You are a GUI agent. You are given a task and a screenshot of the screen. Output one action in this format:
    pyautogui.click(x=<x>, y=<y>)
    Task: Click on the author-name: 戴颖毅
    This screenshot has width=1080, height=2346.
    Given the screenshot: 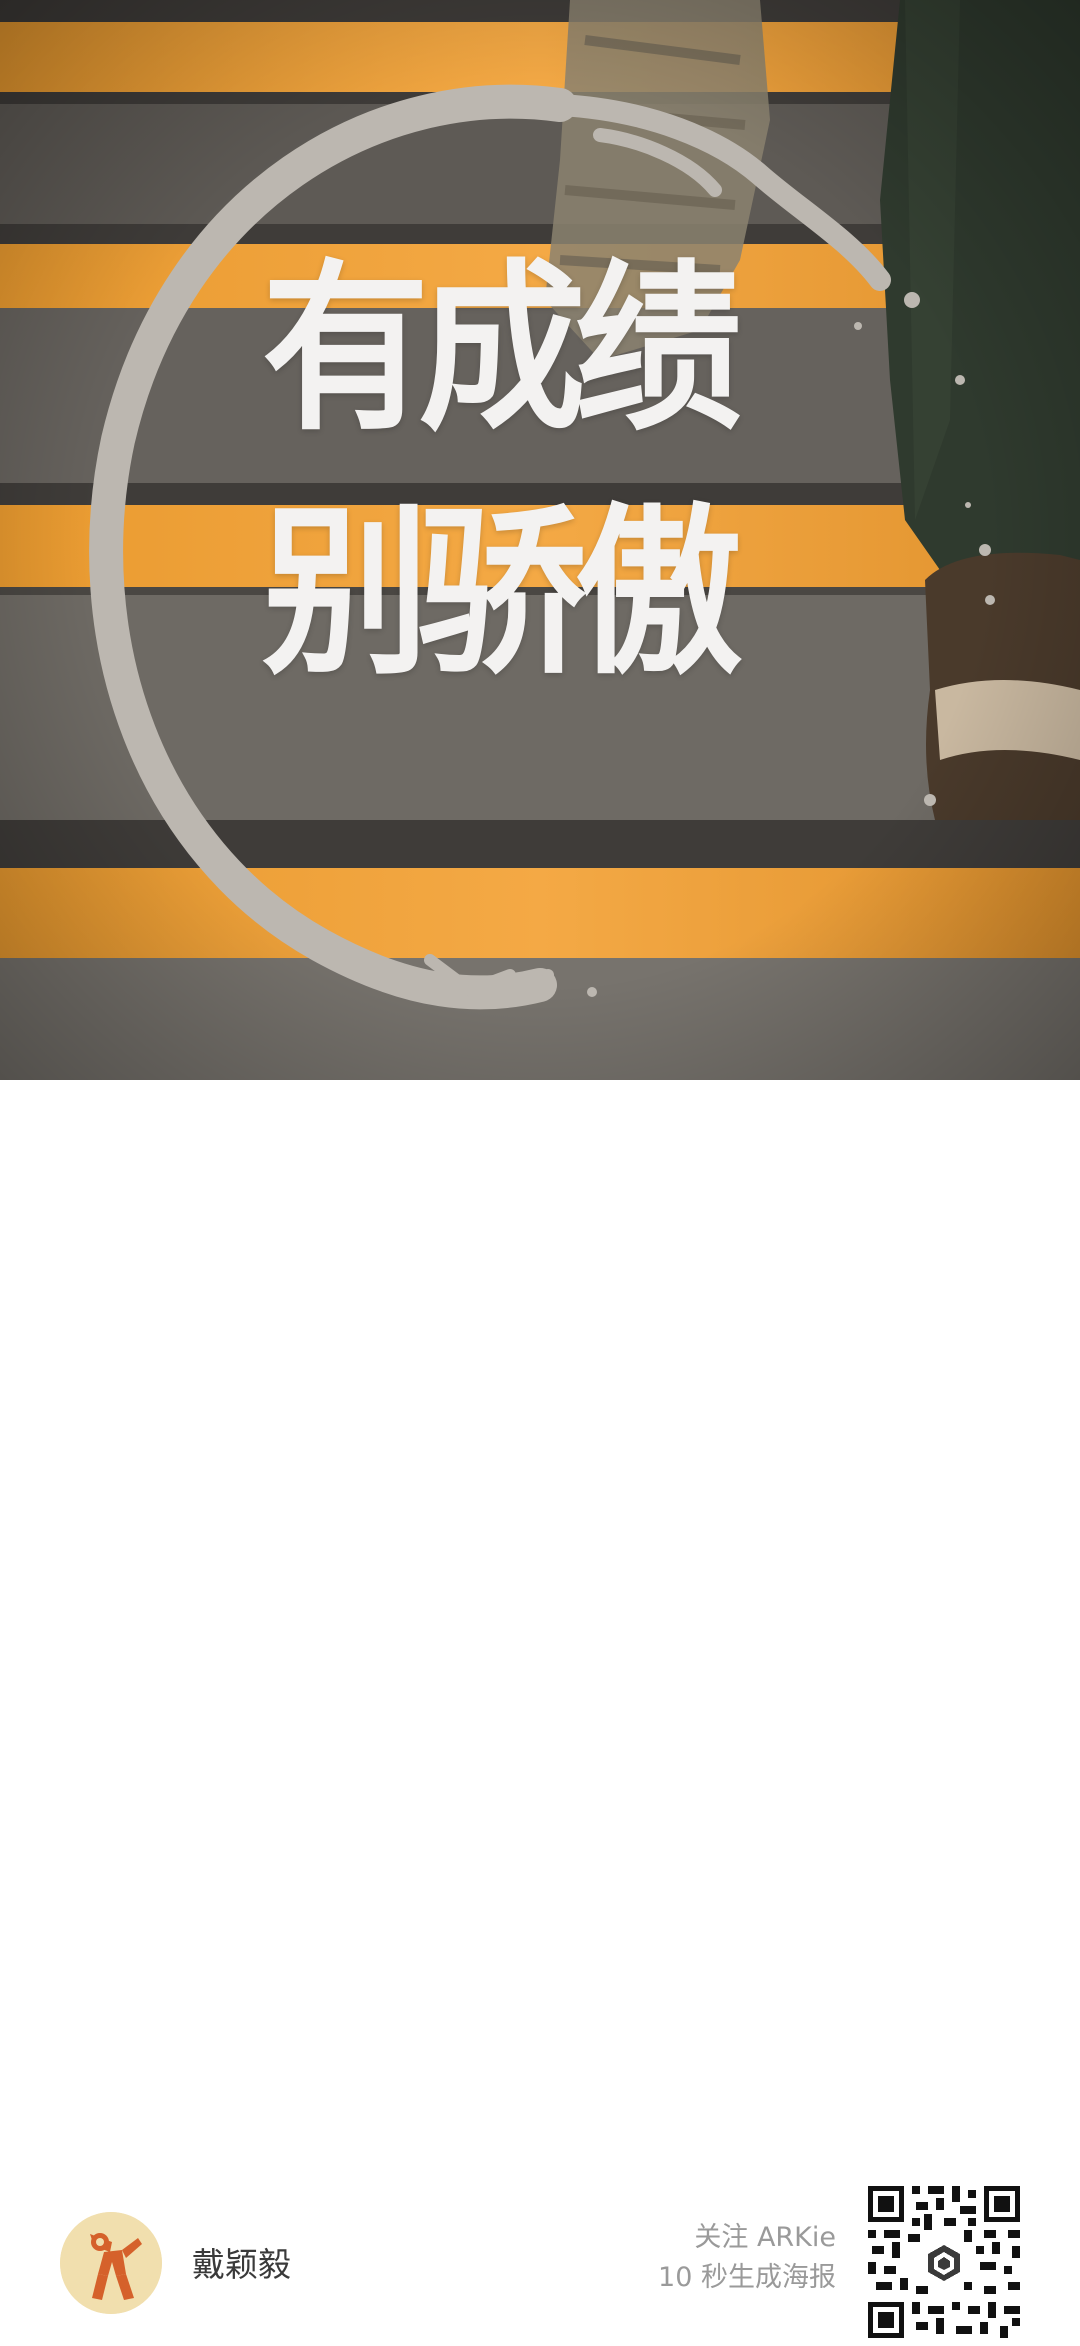 What is the action you would take?
    pyautogui.click(x=241, y=2264)
    